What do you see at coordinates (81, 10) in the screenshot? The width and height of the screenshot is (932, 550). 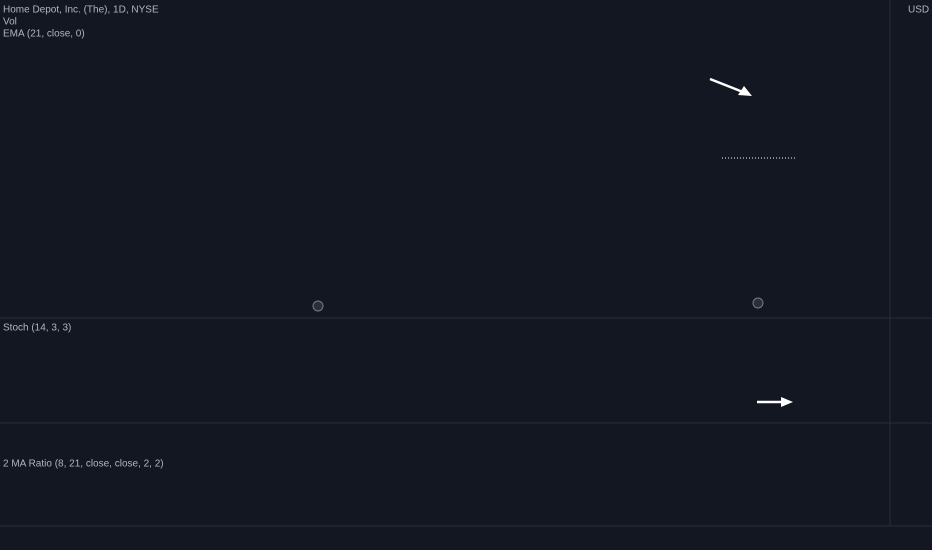 I see `symbol-title: Home Depot, Inc. (The), 1D, NYSE` at bounding box center [81, 10].